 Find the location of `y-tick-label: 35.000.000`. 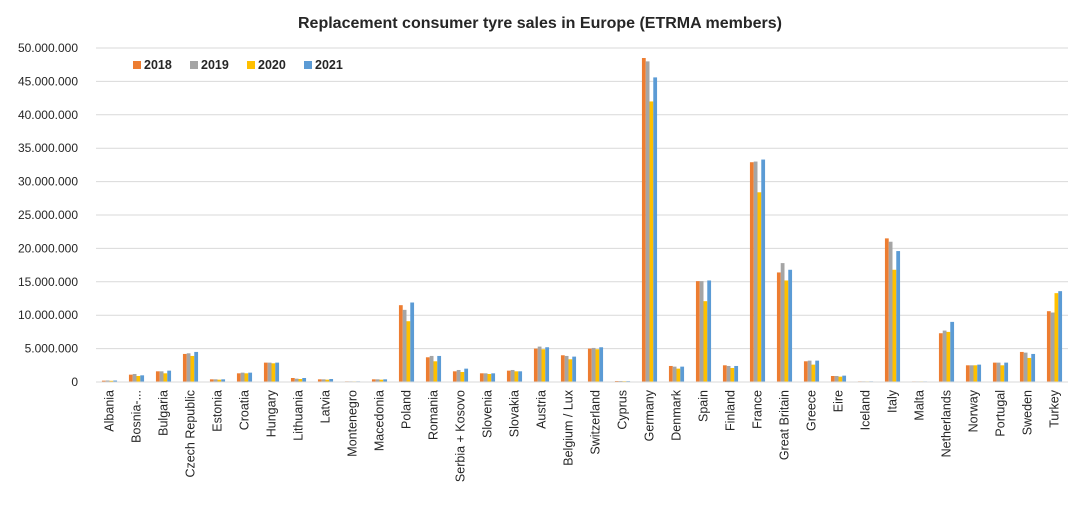

y-tick-label: 35.000.000 is located at coordinates (48, 148).